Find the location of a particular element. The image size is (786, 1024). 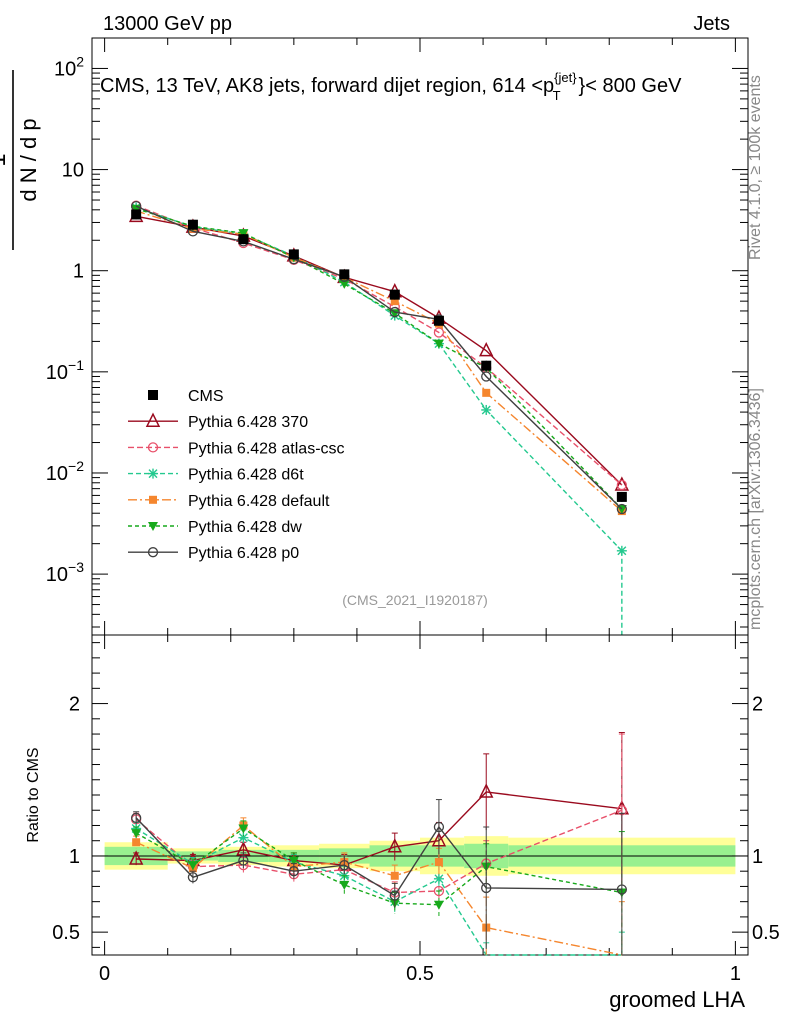

legend-item: Pythia 6.428 atlas-csc is located at coordinates (236, 448).